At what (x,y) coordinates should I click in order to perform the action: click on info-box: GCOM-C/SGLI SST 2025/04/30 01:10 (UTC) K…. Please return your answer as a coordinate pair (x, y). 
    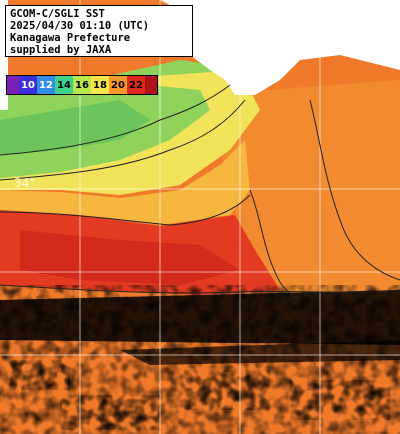
    Looking at the image, I should click on (99, 31).